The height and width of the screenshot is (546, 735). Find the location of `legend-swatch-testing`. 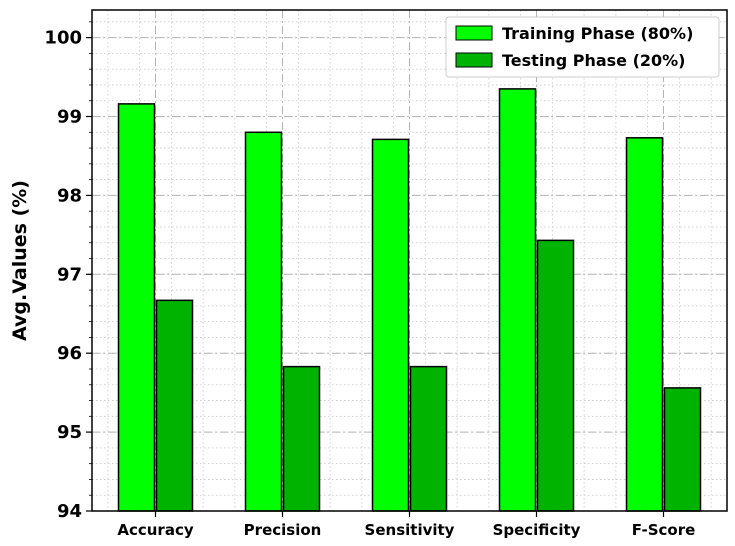

legend-swatch-testing is located at coordinates (474, 60).